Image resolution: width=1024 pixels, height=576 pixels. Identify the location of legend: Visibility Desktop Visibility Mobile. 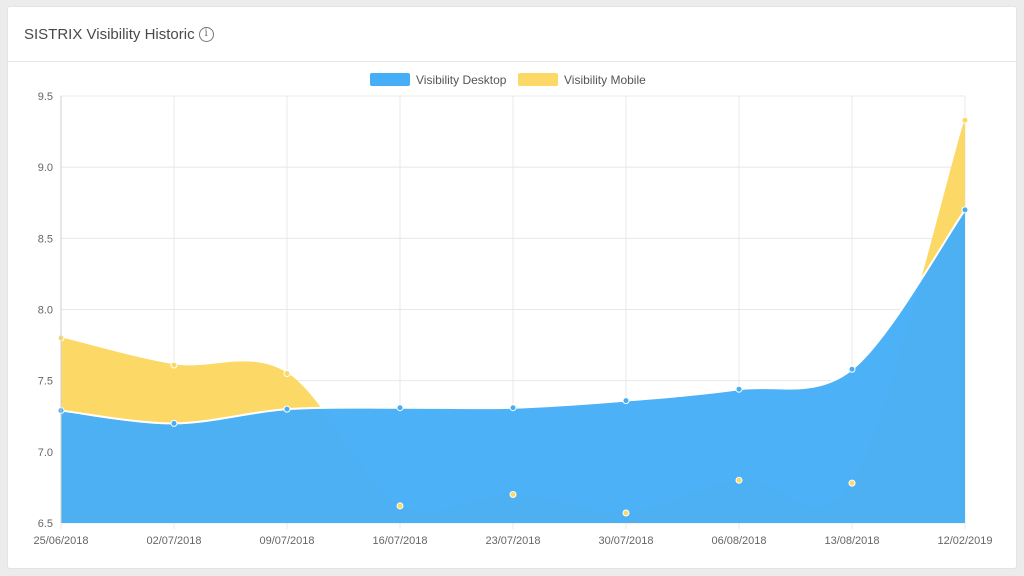
(508, 80).